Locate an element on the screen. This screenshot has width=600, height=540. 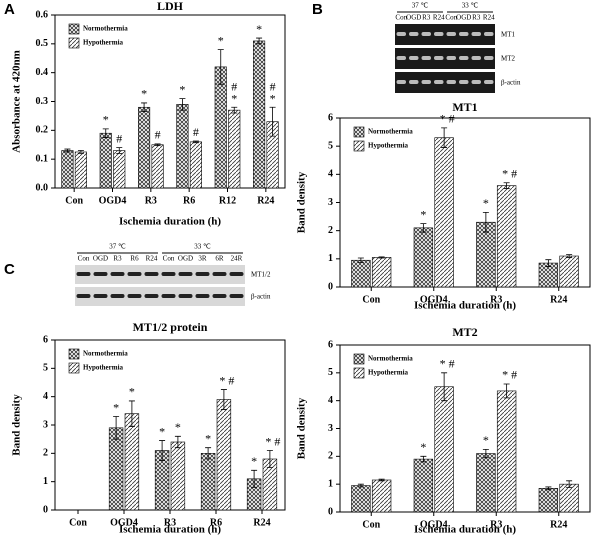
blot-row-label: MT1 is located at coordinates (508, 35).